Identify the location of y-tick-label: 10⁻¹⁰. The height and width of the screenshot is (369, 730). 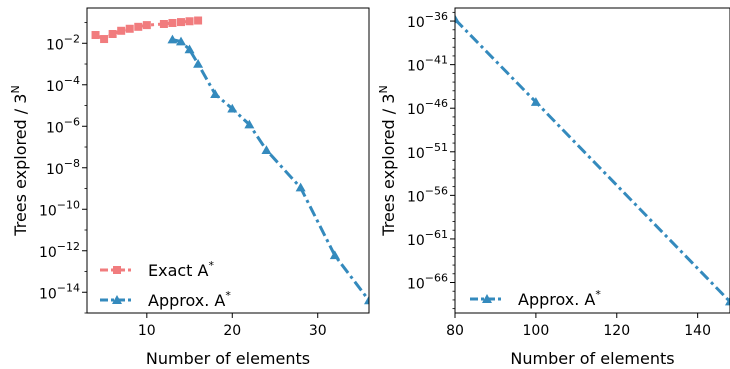
(59, 208).